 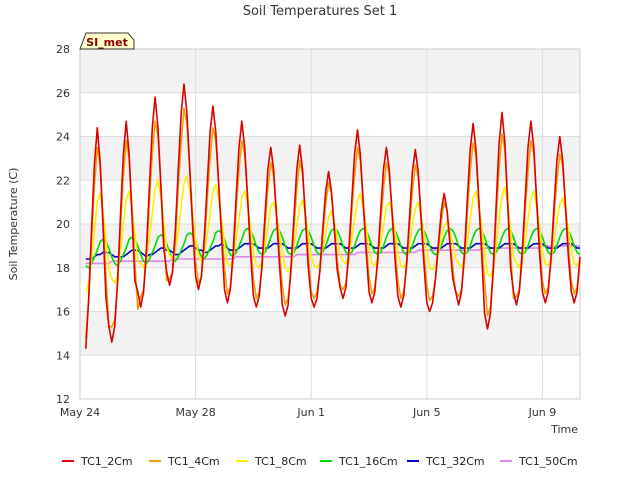 What do you see at coordinates (63, 93) in the screenshot?
I see `y-tick-label: 26` at bounding box center [63, 93].